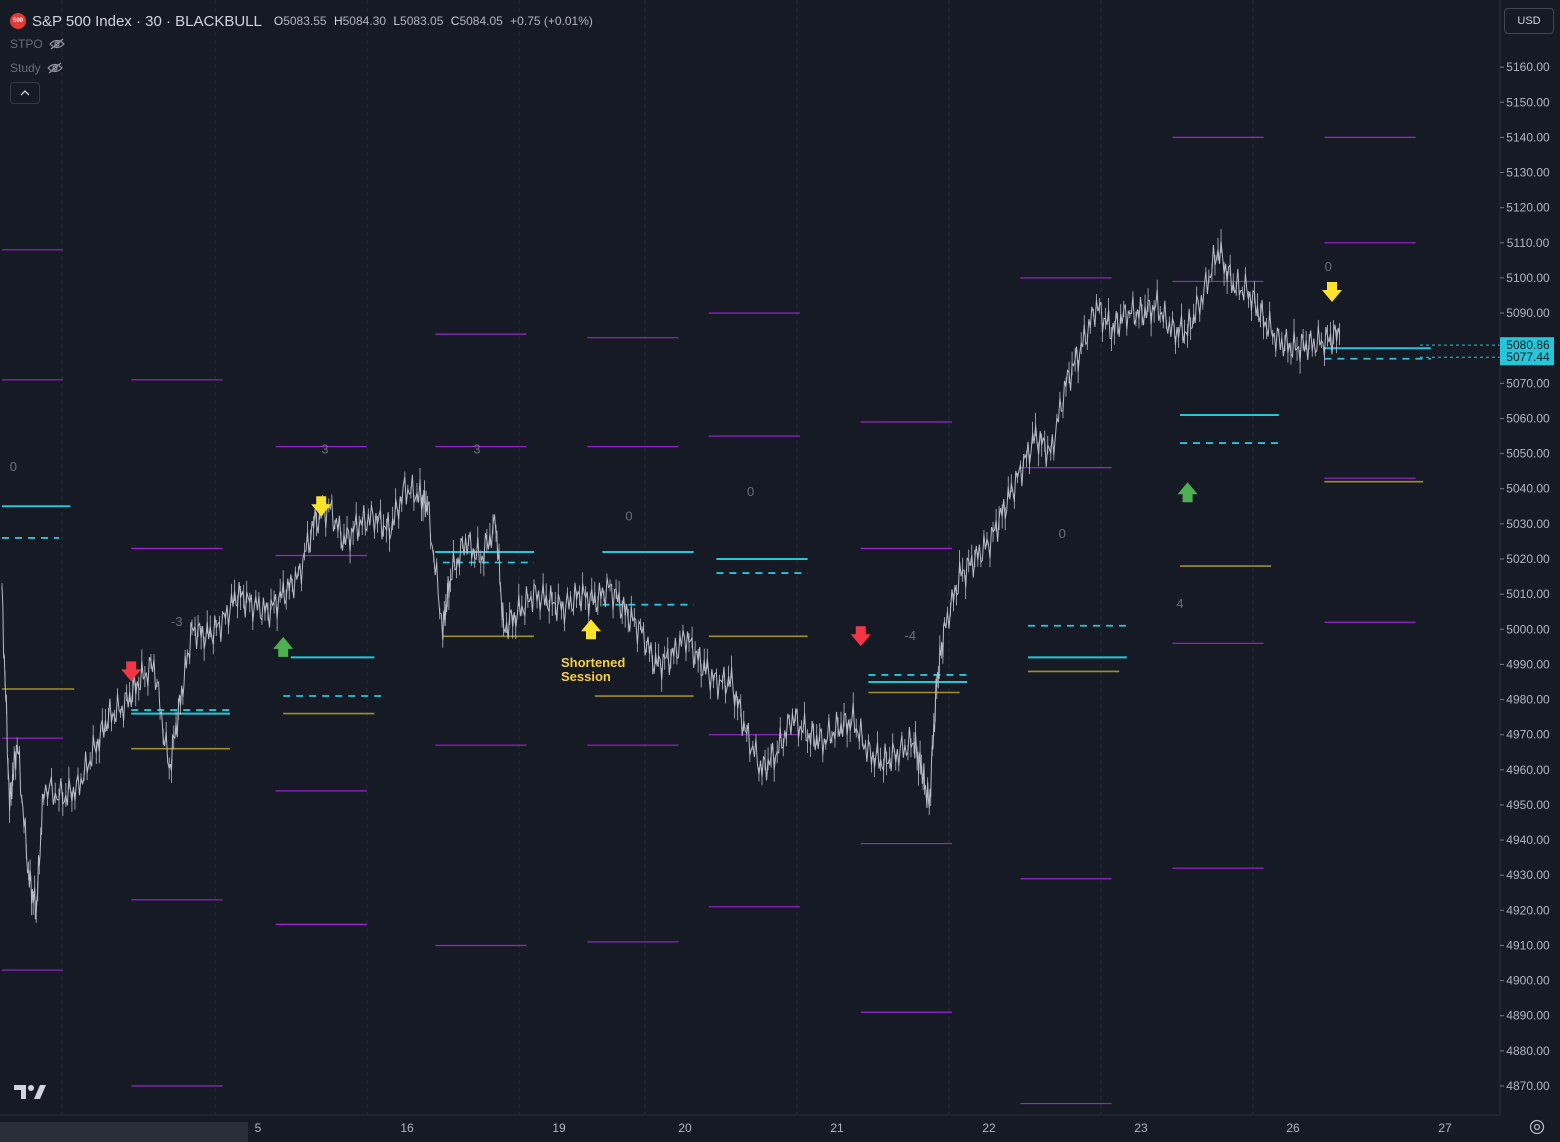 Image resolution: width=1560 pixels, height=1142 pixels. I want to click on price-tick-label: 5100.00, so click(1528, 278).